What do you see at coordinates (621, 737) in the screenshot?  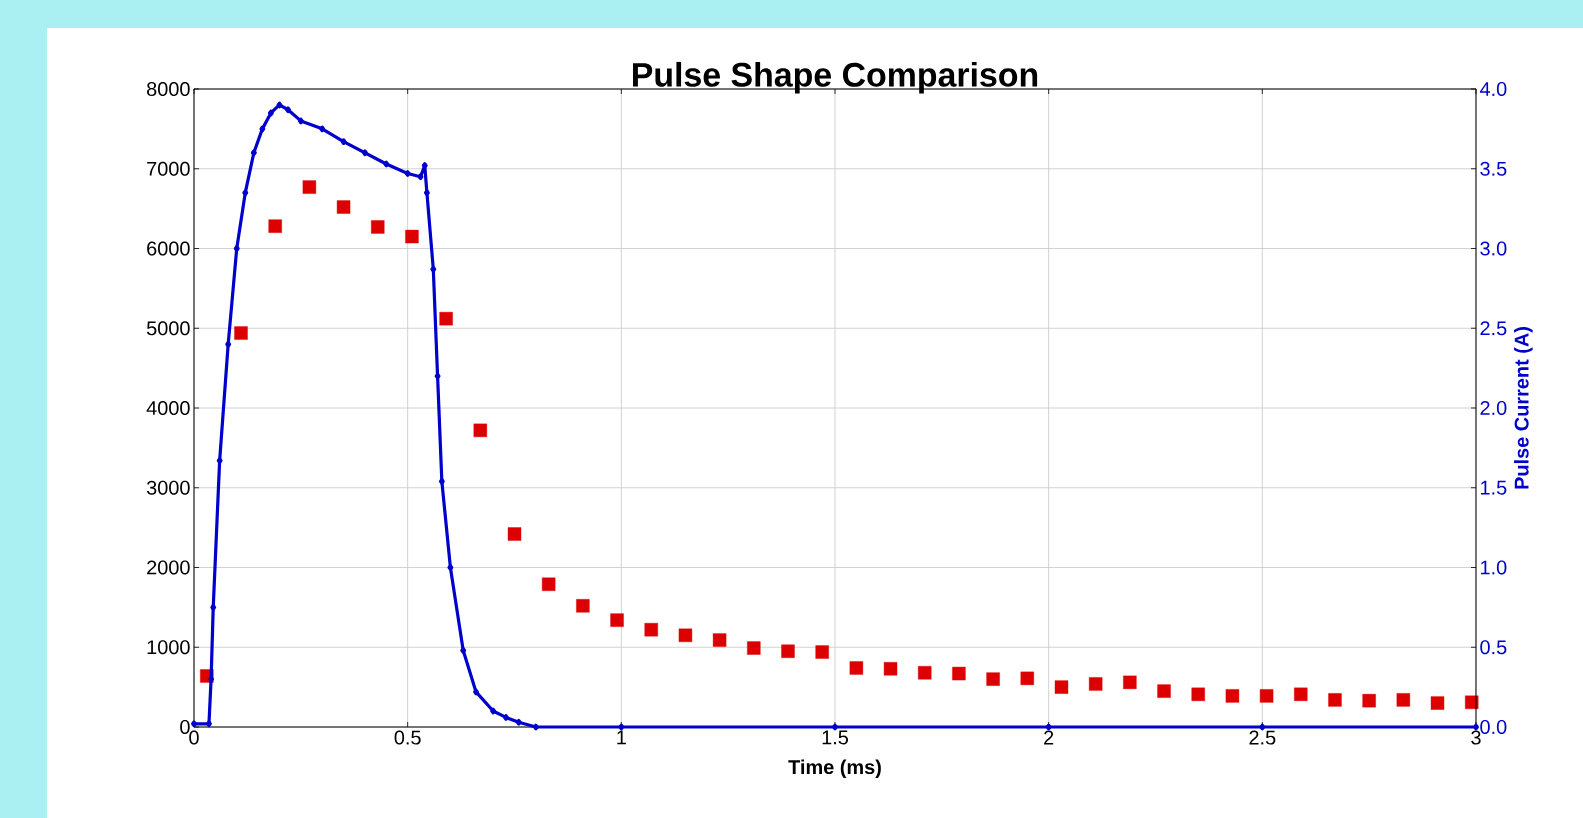 I see `x-tick-label: 1` at bounding box center [621, 737].